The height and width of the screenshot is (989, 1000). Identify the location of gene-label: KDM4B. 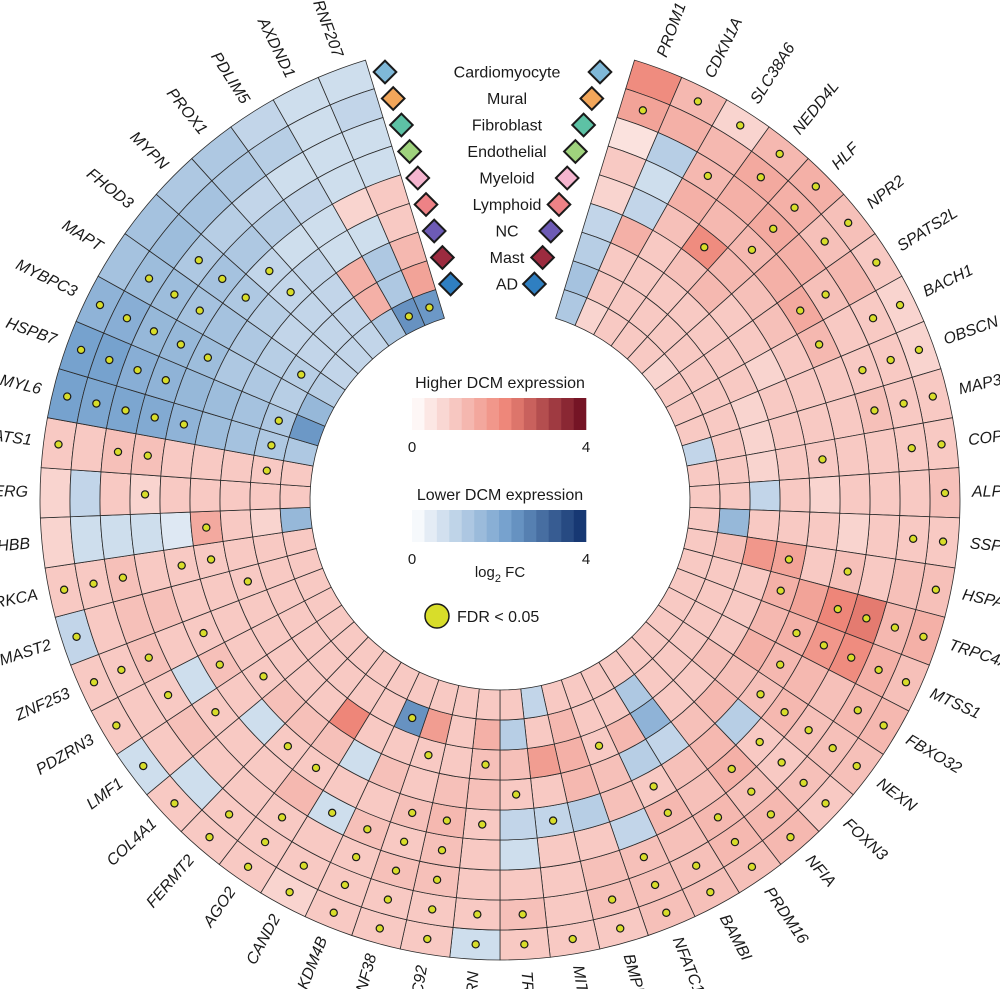
(313, 961).